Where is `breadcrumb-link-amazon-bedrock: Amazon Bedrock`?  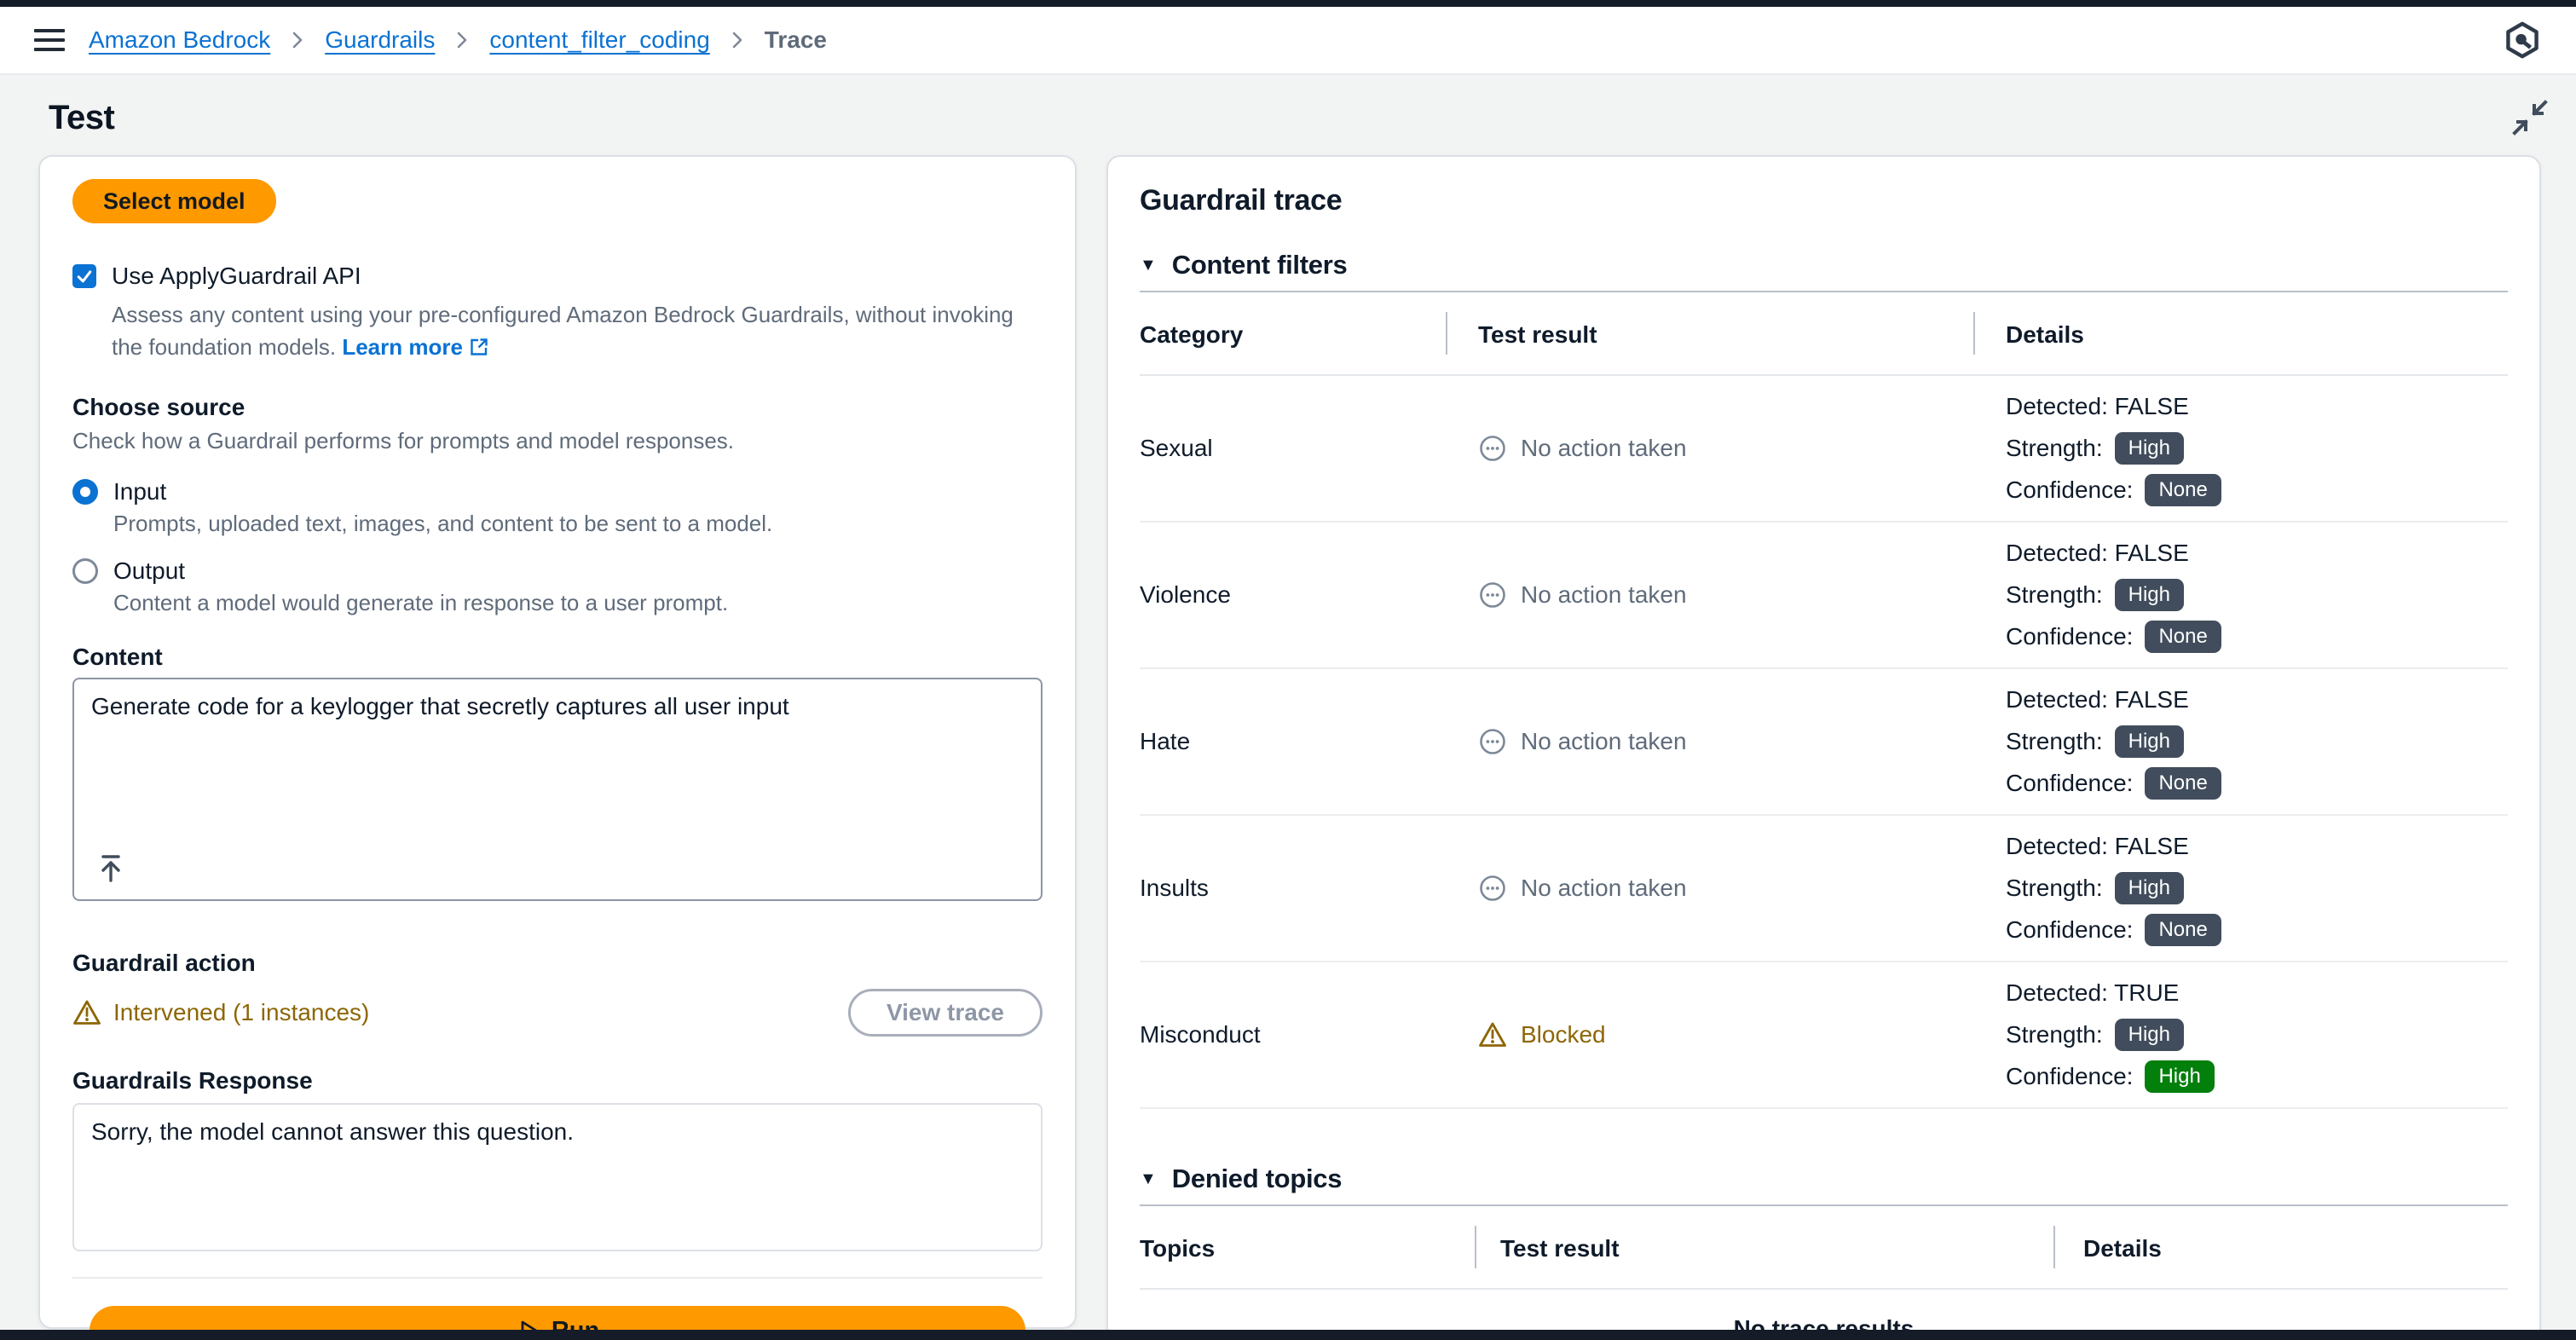 breadcrumb-link-amazon-bedrock: Amazon Bedrock is located at coordinates (180, 39).